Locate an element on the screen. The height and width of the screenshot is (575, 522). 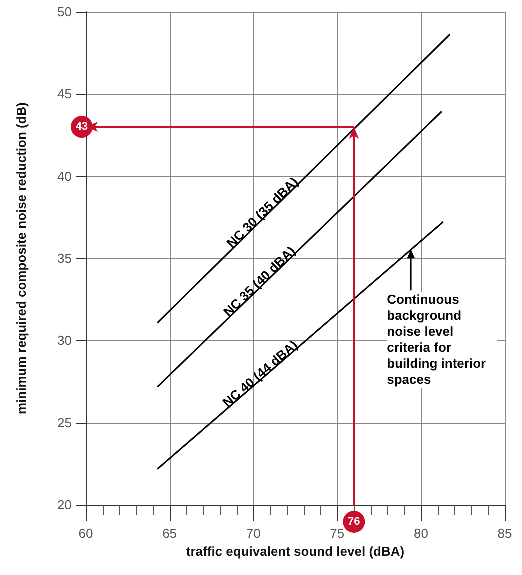
y-tick-label: 20 is located at coordinates (65, 505).